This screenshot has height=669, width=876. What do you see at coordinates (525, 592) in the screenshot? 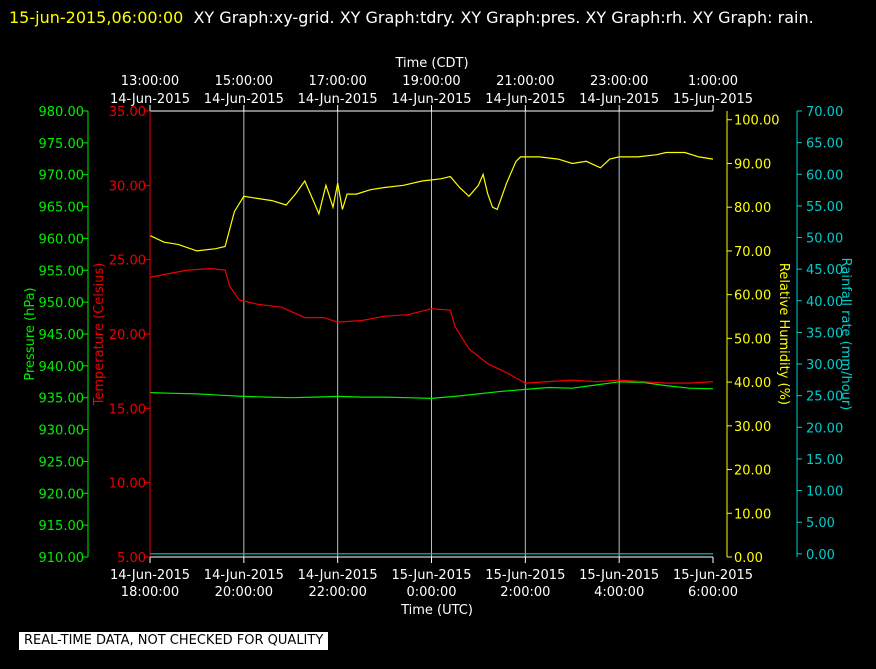
I see `x-bottom-tick-time: 2:00:00` at bounding box center [525, 592].